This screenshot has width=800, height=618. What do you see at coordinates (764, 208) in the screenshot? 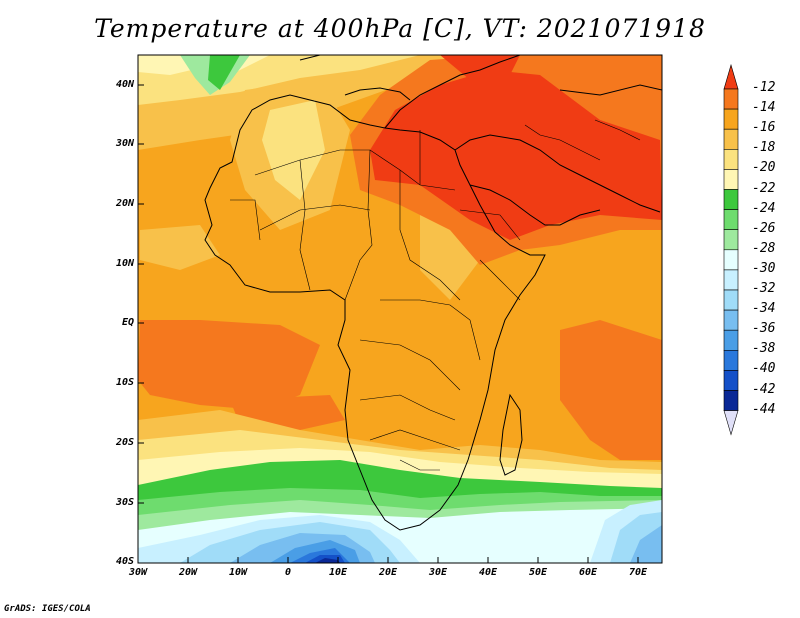
I see `colorbar-label: -24` at bounding box center [764, 208].